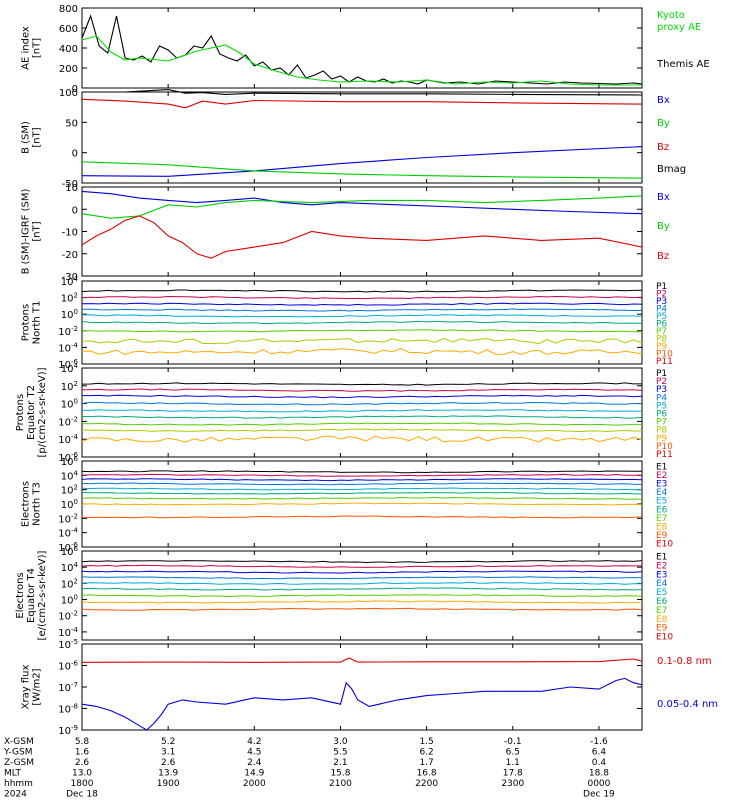 The image size is (750, 800). I want to click on channel-line-p2, so click(362, 390).